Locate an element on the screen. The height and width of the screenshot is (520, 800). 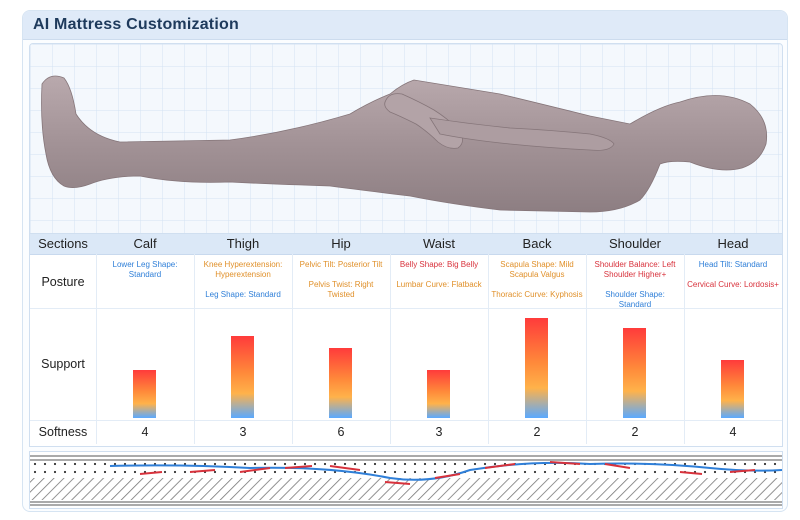
posture-note: Cervical Curve: Lordosis+ is located at coordinates (733, 284).